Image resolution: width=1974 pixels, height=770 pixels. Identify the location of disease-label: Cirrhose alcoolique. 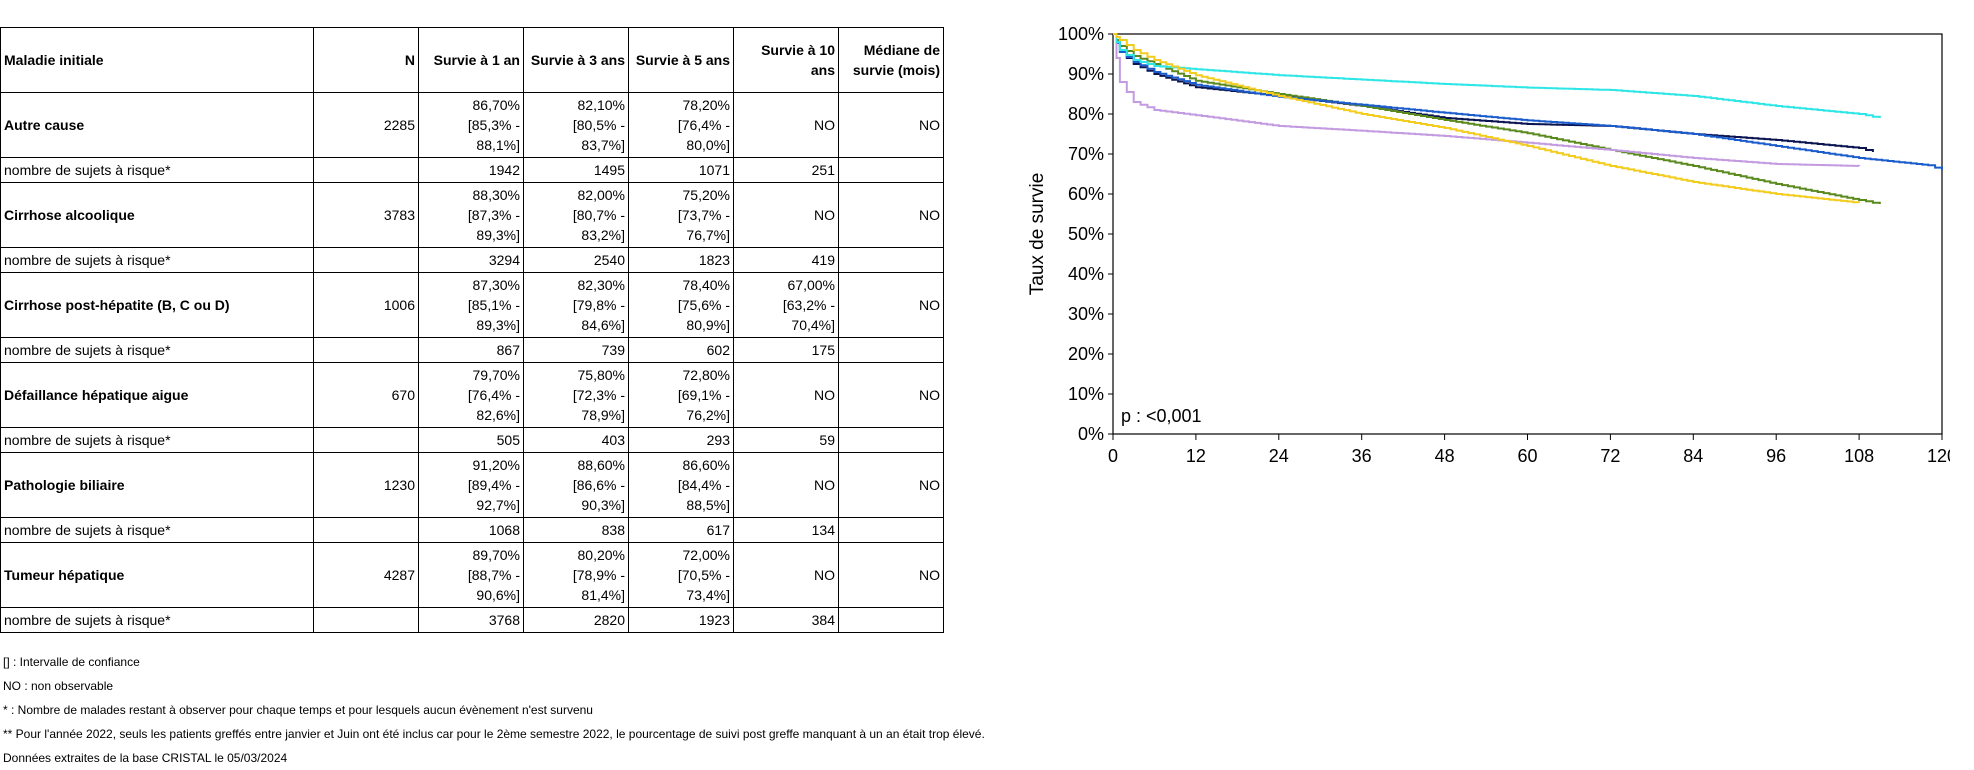
(157, 215).